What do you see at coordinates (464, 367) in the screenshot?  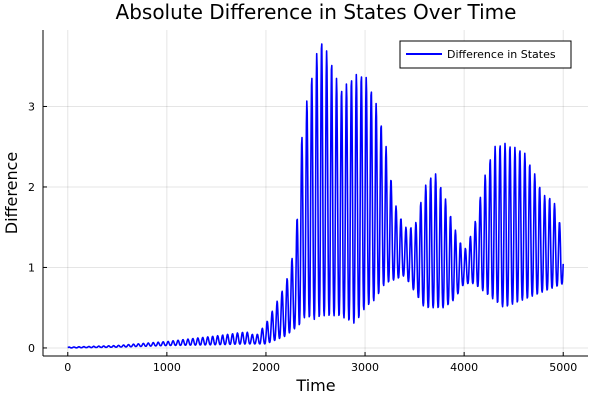 I see `x-tick-label: 4000` at bounding box center [464, 367].